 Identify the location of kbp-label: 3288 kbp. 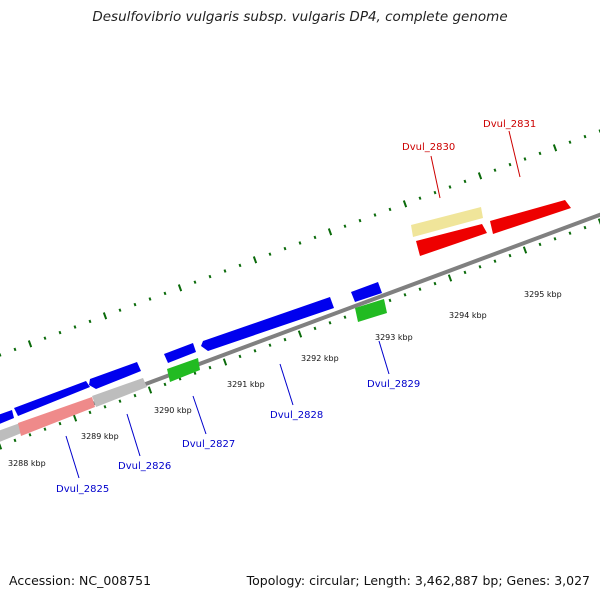
(27, 463).